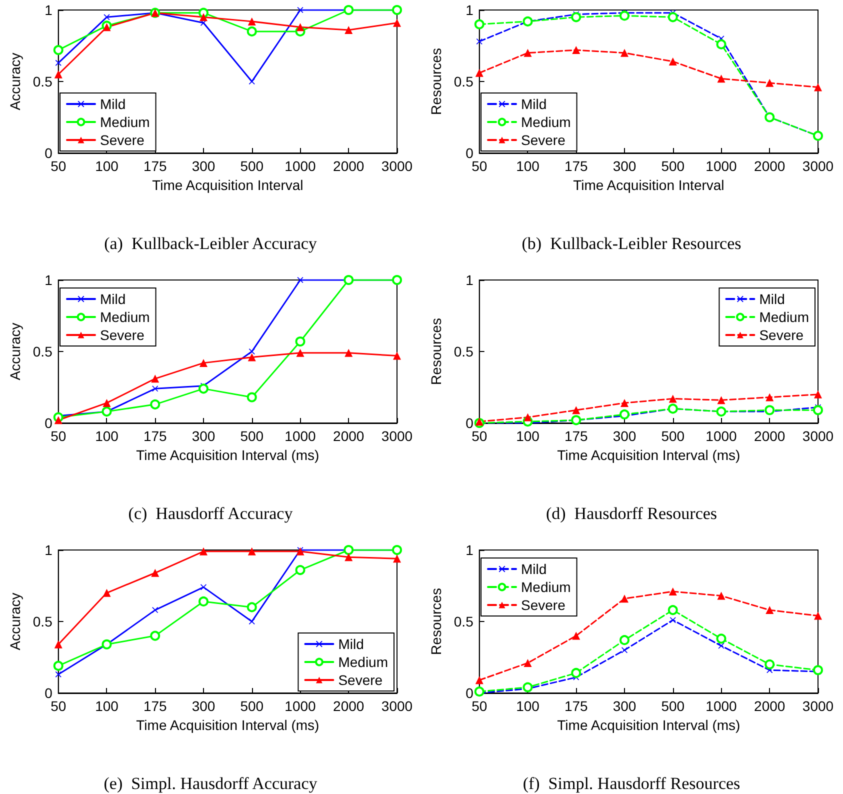  What do you see at coordinates (211, 513) in the screenshot?
I see `text: (c) Hausdorff Accuracy` at bounding box center [211, 513].